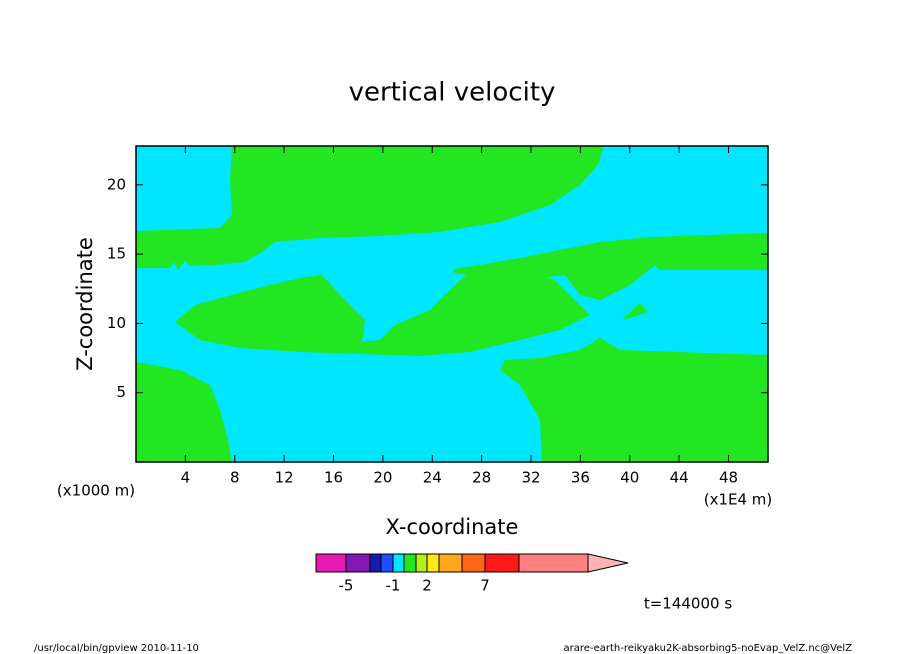 The width and height of the screenshot is (904, 654). I want to click on x-tick-label: 48, so click(728, 478).